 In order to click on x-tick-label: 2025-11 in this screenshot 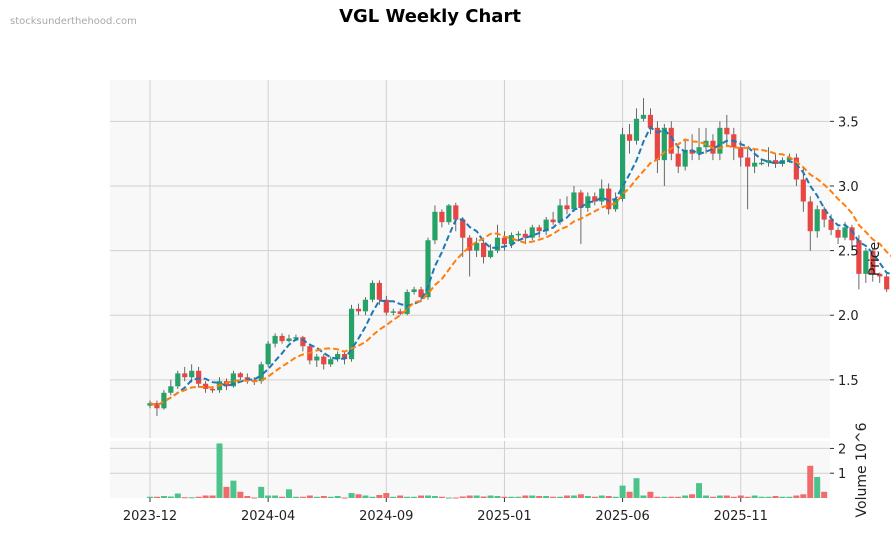, I will do `click(741, 516)`.